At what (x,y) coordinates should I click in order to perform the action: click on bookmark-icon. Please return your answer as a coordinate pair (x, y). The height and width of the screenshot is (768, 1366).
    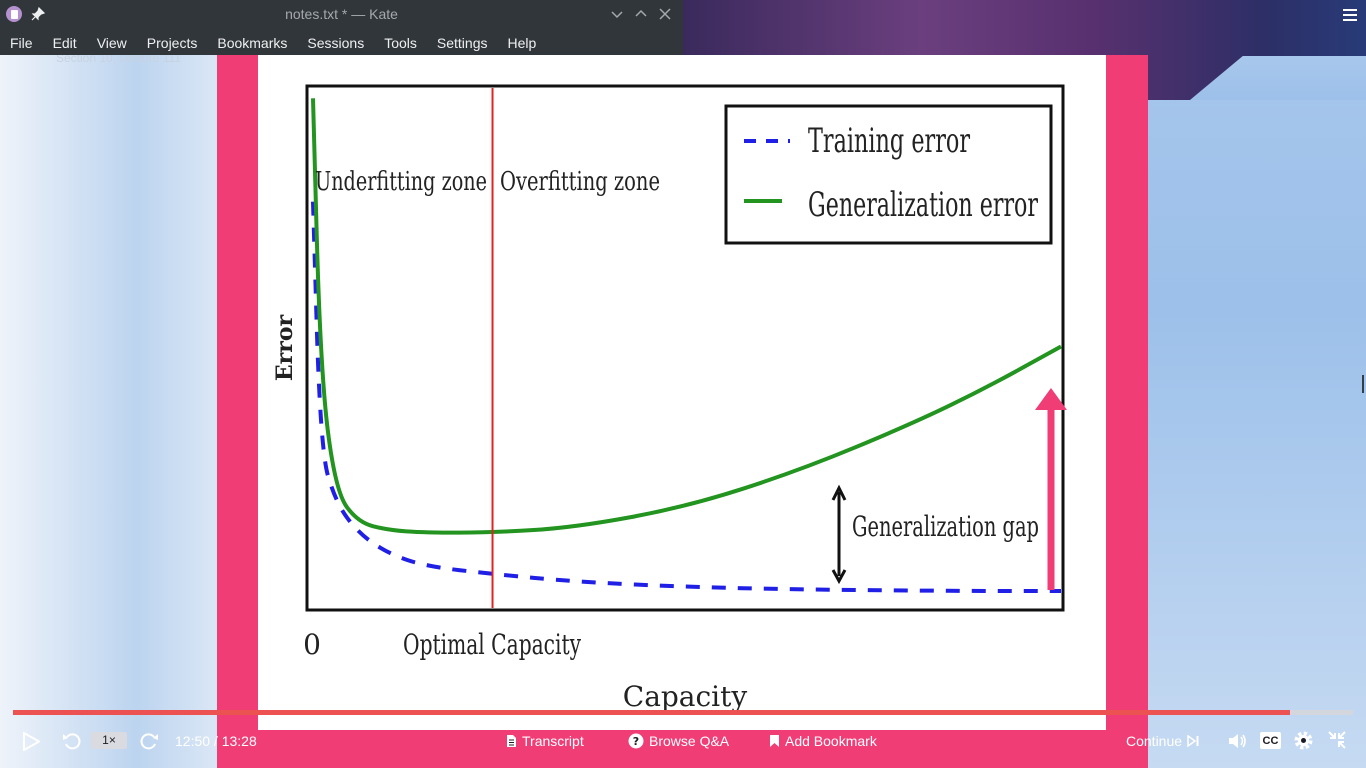
    Looking at the image, I should click on (774, 741).